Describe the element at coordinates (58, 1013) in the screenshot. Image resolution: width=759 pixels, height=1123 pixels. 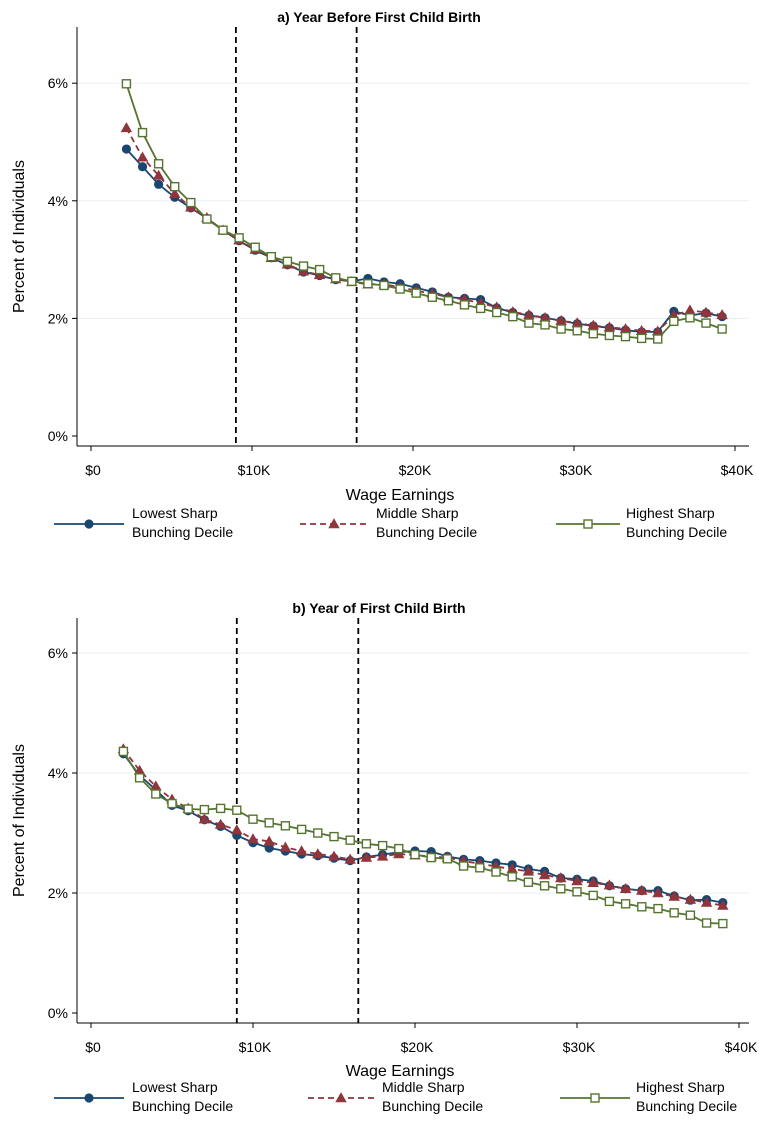
I see `y-tick-label: 0%` at that location.